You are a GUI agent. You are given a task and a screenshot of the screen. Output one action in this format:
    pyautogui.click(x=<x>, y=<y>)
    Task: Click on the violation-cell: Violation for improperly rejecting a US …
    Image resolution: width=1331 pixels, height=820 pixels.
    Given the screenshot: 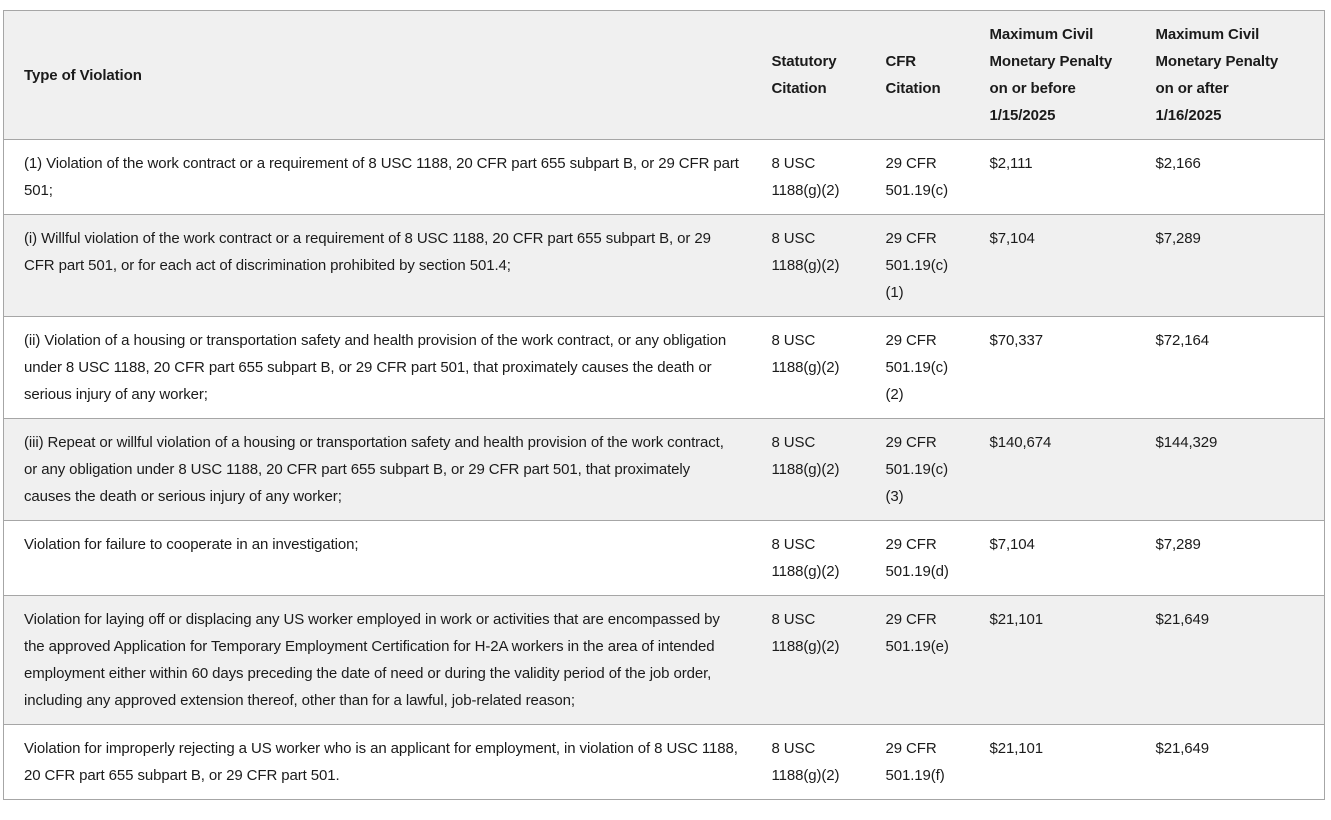 What is the action you would take?
    pyautogui.click(x=377, y=762)
    